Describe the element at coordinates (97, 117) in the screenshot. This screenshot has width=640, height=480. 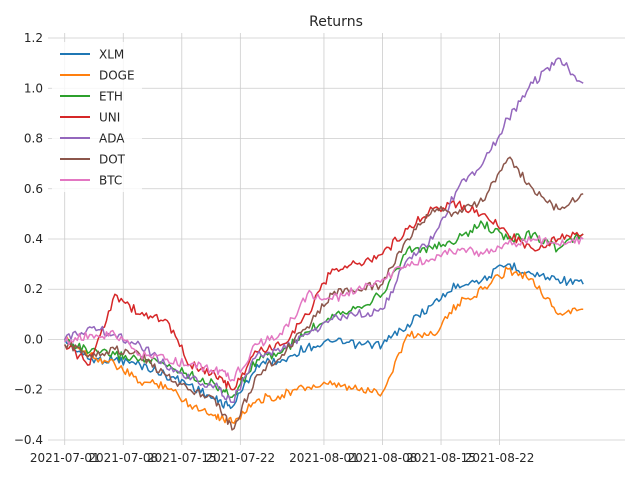
I see `legend: XLM DOGE ETH UNI ADA DOT BTC` at that location.